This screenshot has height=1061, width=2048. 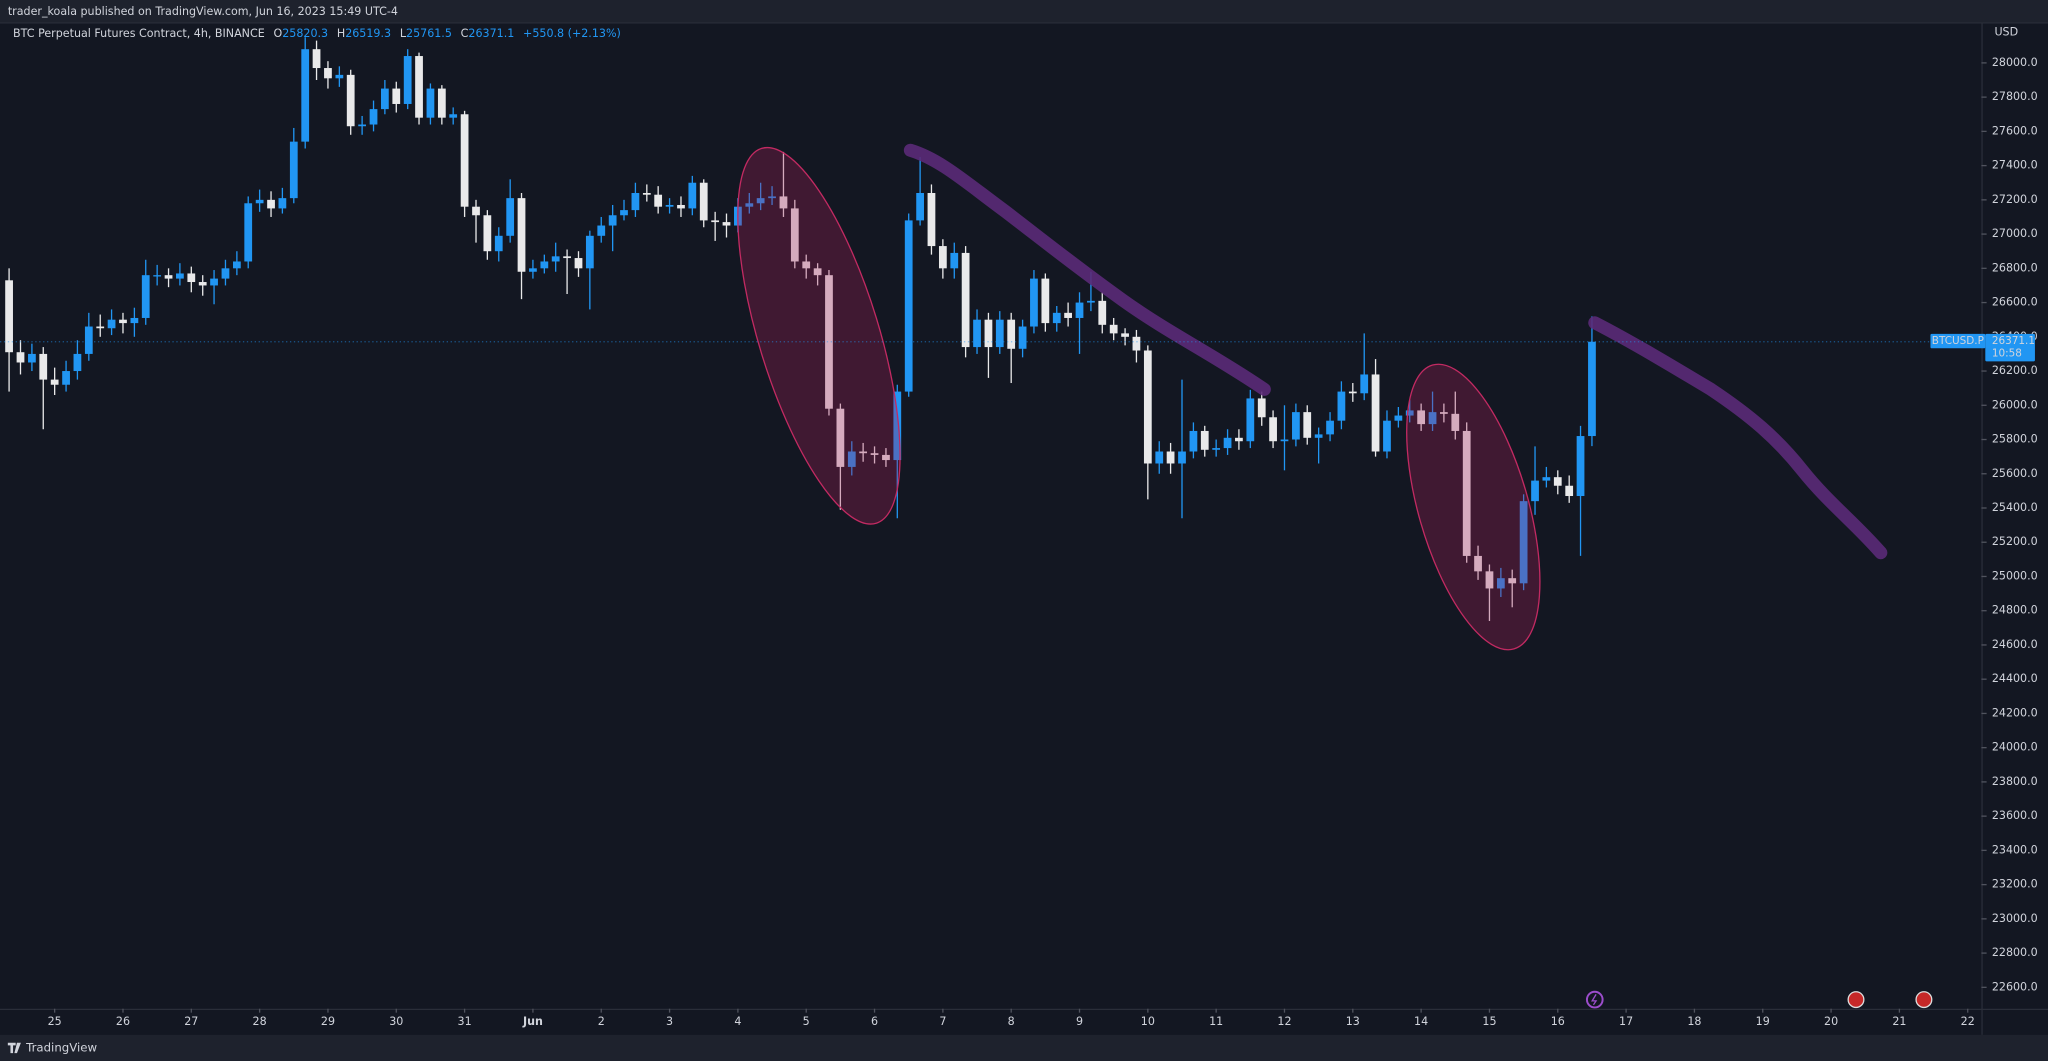 I want to click on y-tick-label: 24800.0, so click(x=2015, y=610).